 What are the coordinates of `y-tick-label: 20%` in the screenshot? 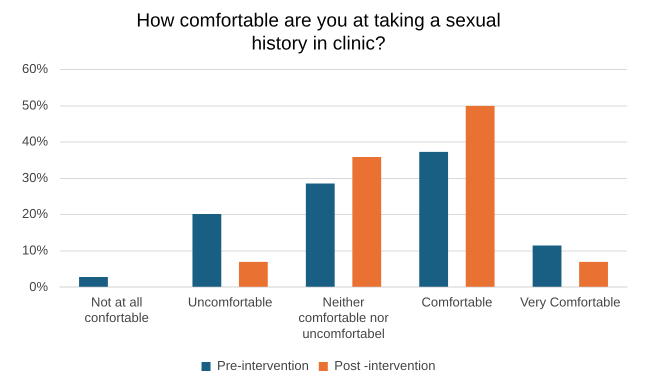 It's located at (35, 214).